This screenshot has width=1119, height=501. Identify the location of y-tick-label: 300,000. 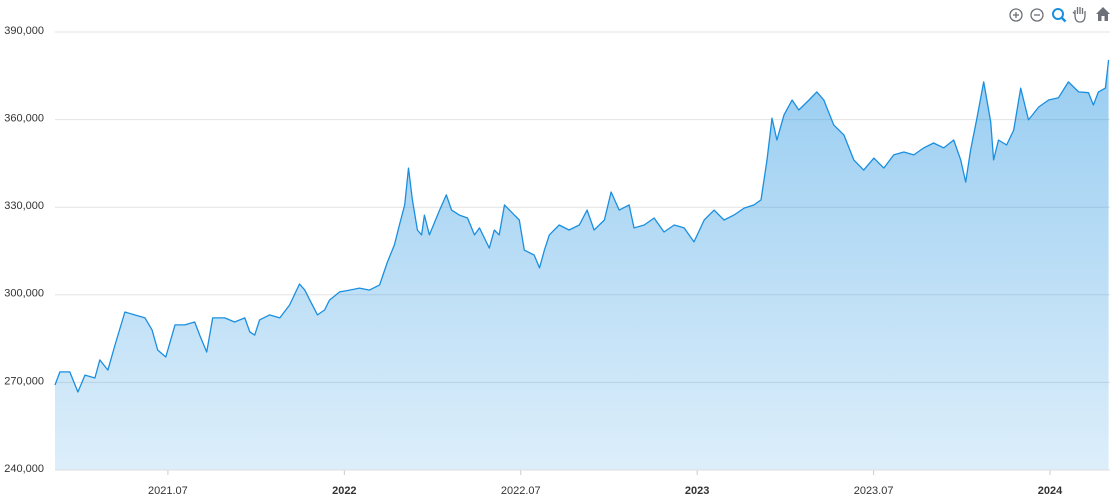
(24, 294).